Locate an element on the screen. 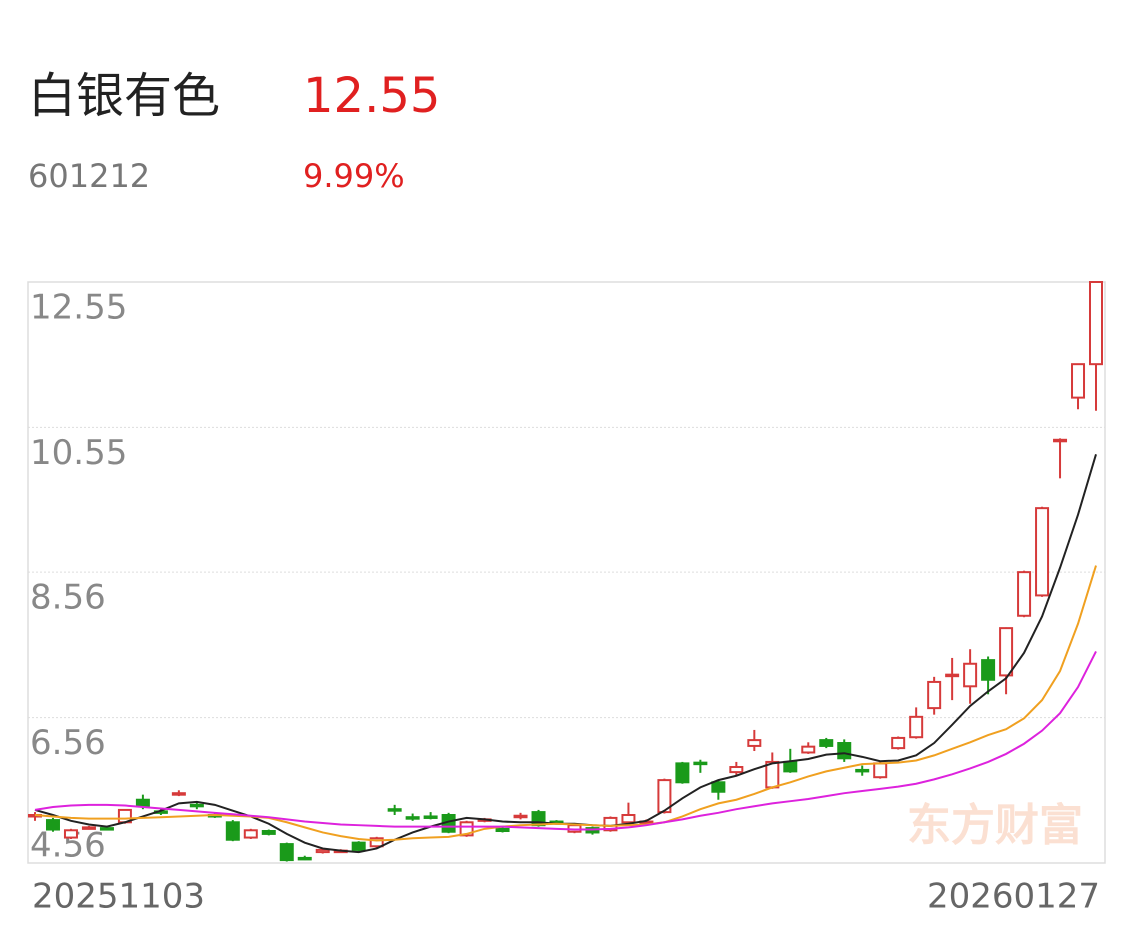  y-tick-label: 10.55 is located at coordinates (78, 453).